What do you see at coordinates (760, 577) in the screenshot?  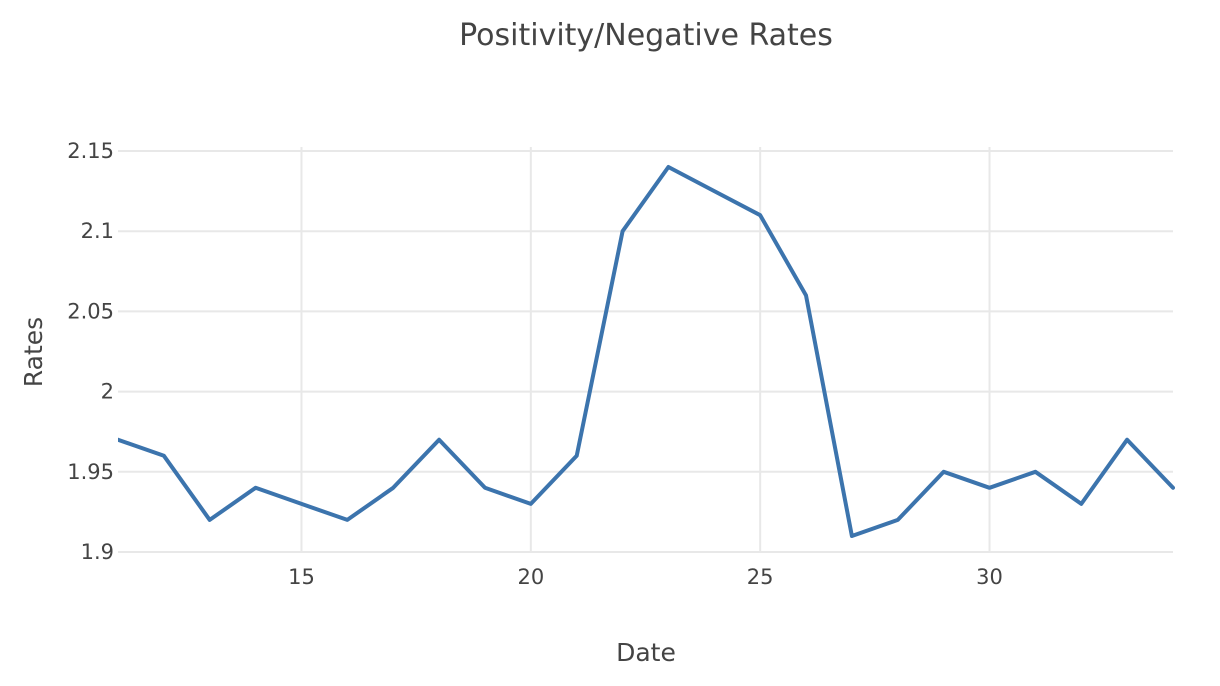 I see `x-tick-label: 25` at bounding box center [760, 577].